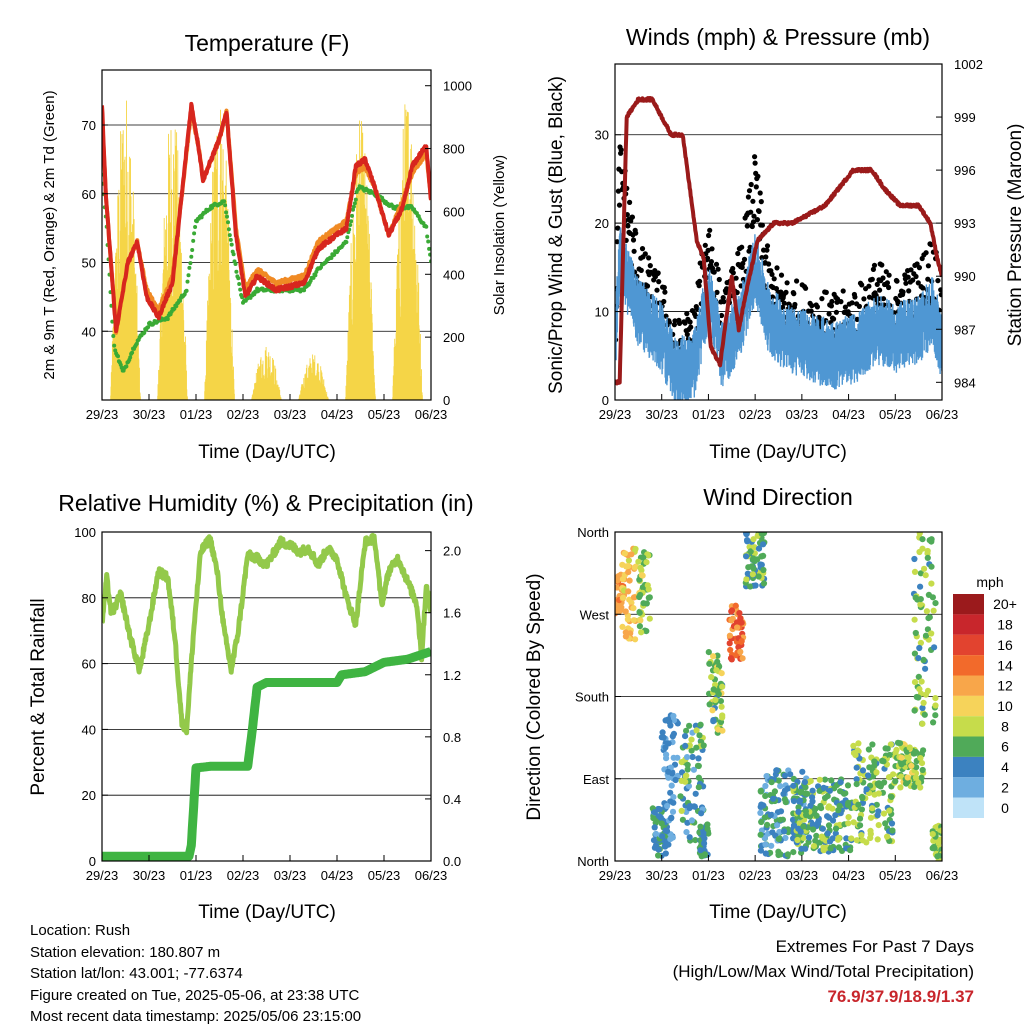 This screenshot has height=1028, width=1024. What do you see at coordinates (985, 706) in the screenshot?
I see `speed-legend: 20+ 18 16 14 12 10 8 6 4 2 0` at bounding box center [985, 706].